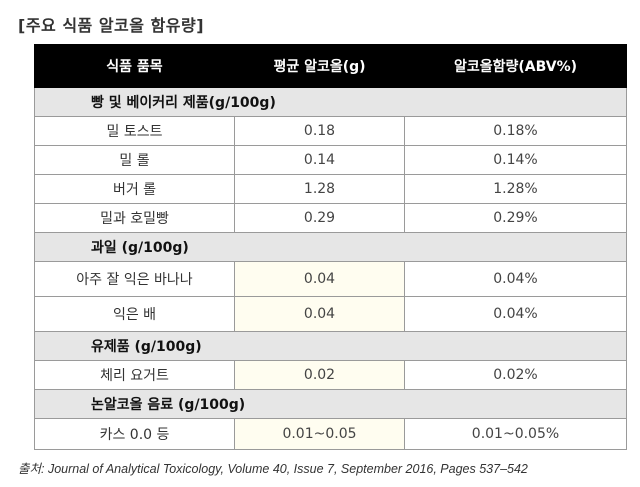  What do you see at coordinates (111, 25) in the screenshot?
I see `page-title: [주요 식품 알코올 함유량]` at bounding box center [111, 25].